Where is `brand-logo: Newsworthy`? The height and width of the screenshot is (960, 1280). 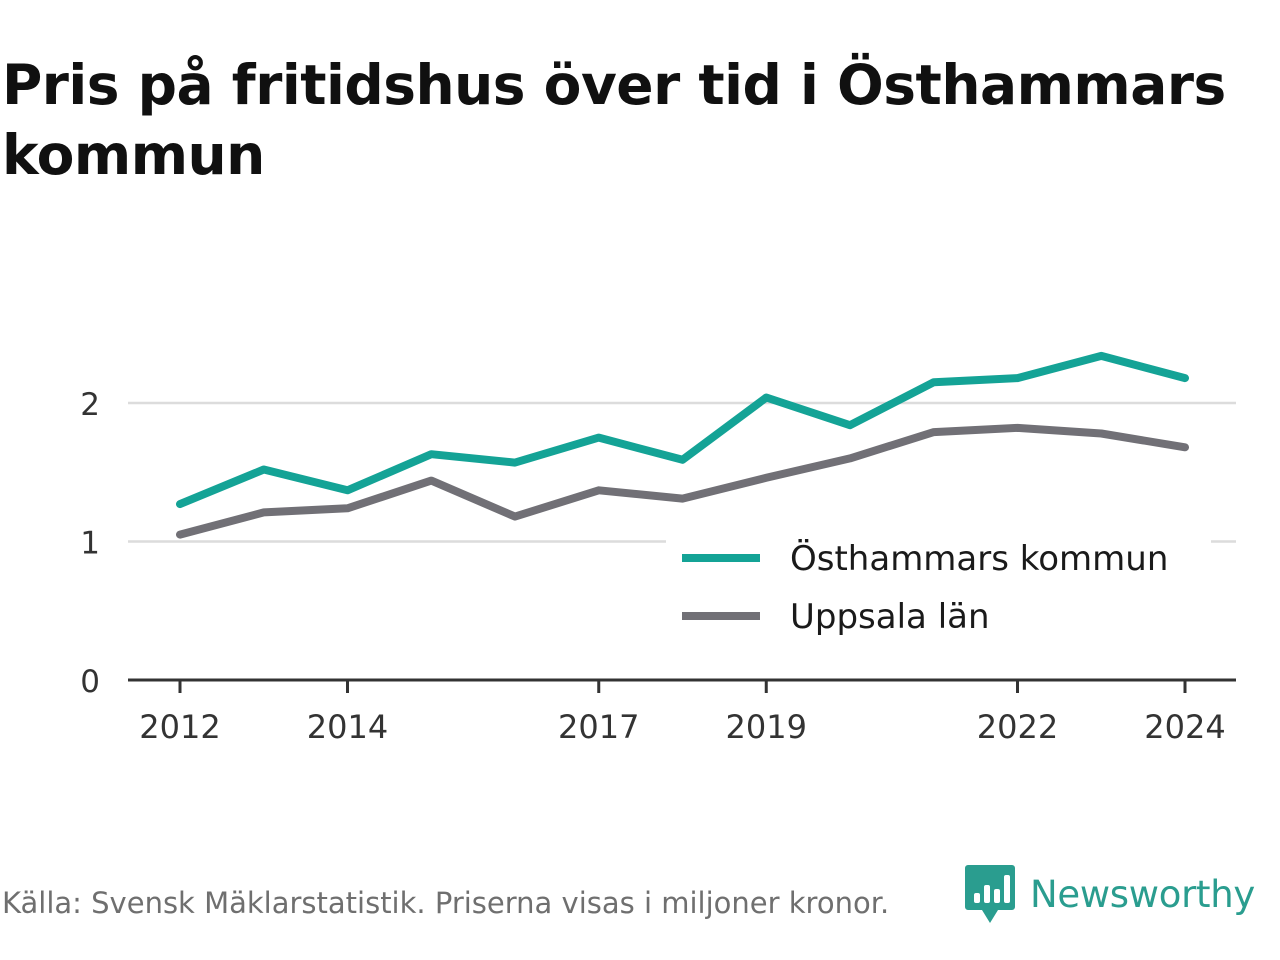 brand-logo: Newsworthy is located at coordinates (1109, 894).